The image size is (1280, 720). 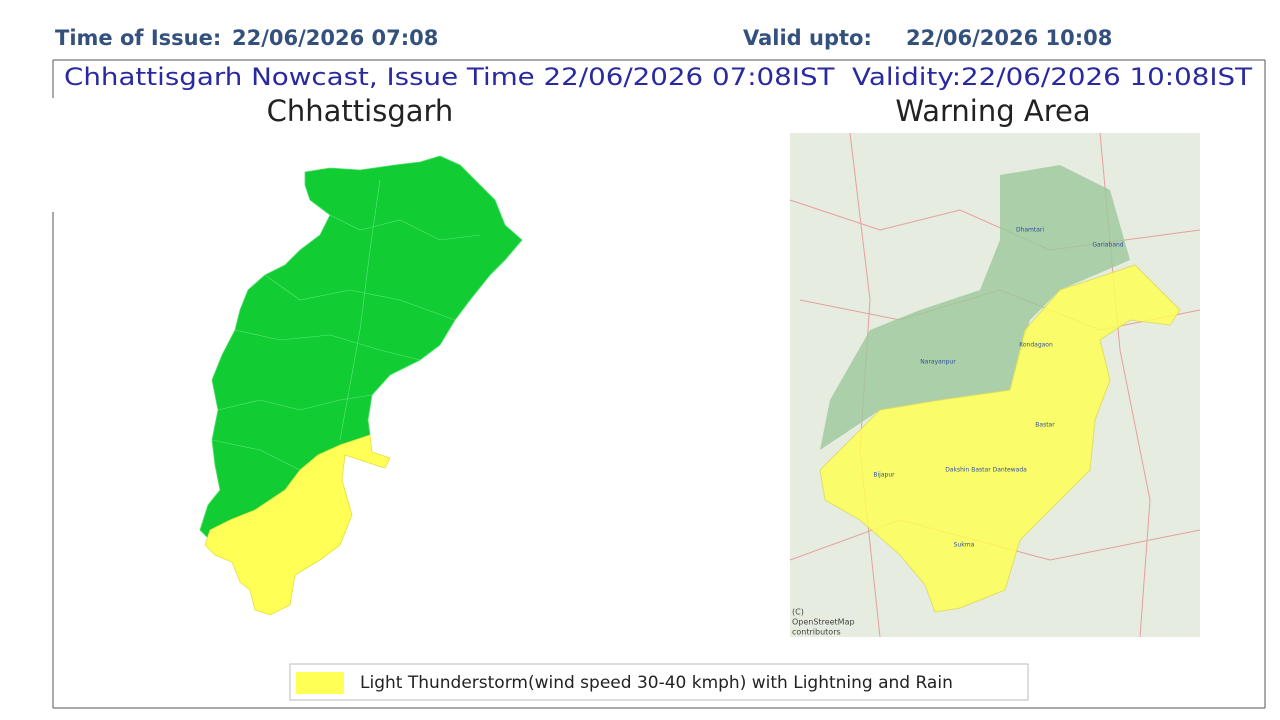 What do you see at coordinates (975, 307) in the screenshot?
I see `forest` at bounding box center [975, 307].